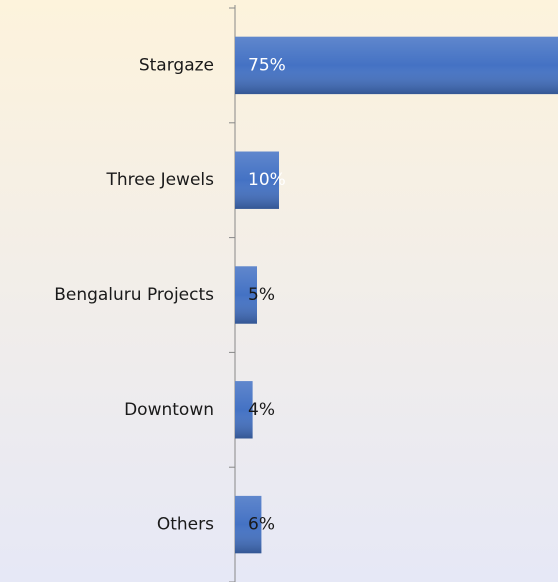 This screenshot has height=582, width=558. Describe the element at coordinates (176, 65) in the screenshot. I see `y-tick-label: Stargaze` at that location.